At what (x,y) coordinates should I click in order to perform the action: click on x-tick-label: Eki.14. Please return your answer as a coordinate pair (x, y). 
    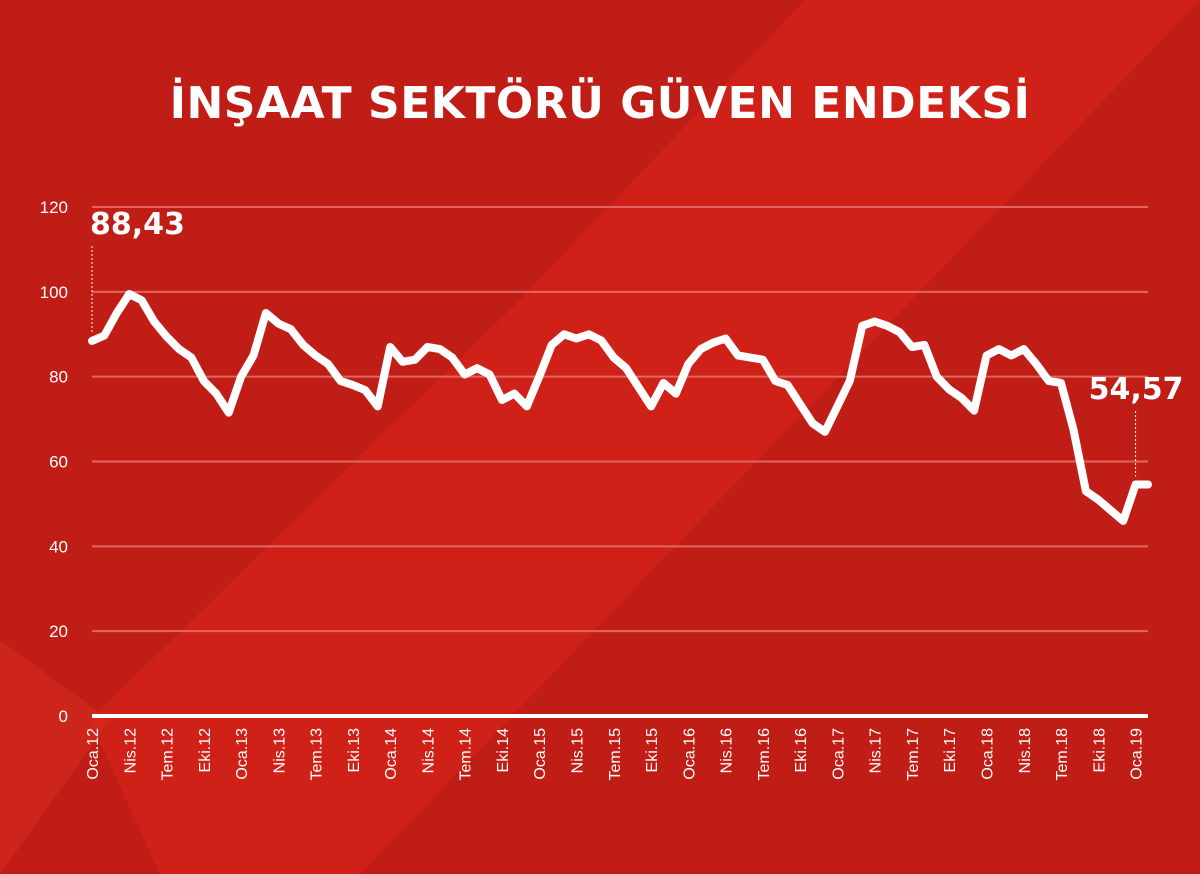
    Looking at the image, I should click on (503, 750).